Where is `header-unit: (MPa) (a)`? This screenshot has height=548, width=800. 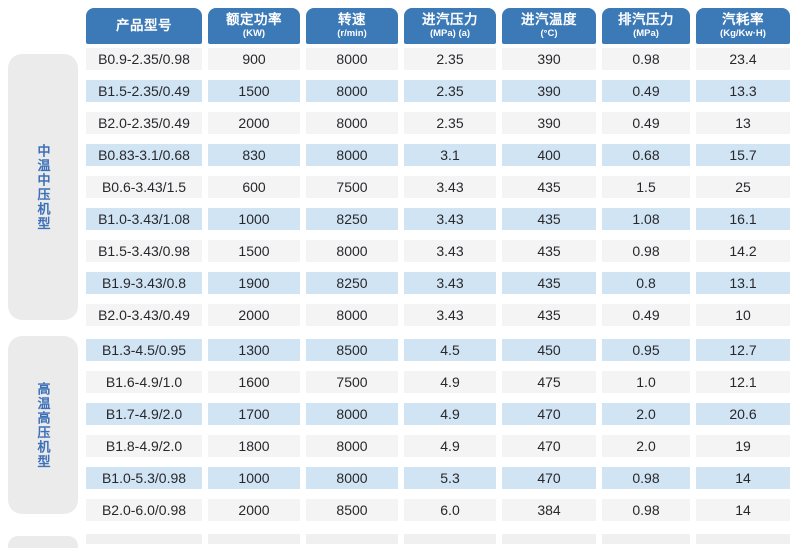
header-unit: (MPa) (a) is located at coordinates (450, 33).